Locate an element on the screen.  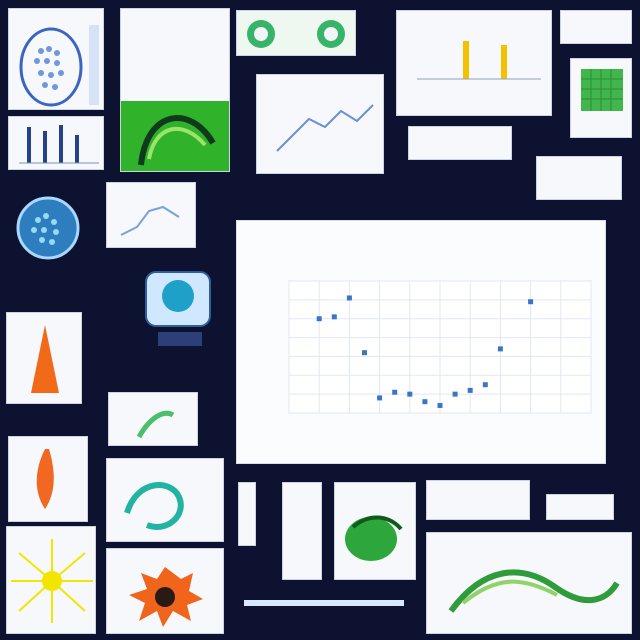
device-card is located at coordinates (179, 310).